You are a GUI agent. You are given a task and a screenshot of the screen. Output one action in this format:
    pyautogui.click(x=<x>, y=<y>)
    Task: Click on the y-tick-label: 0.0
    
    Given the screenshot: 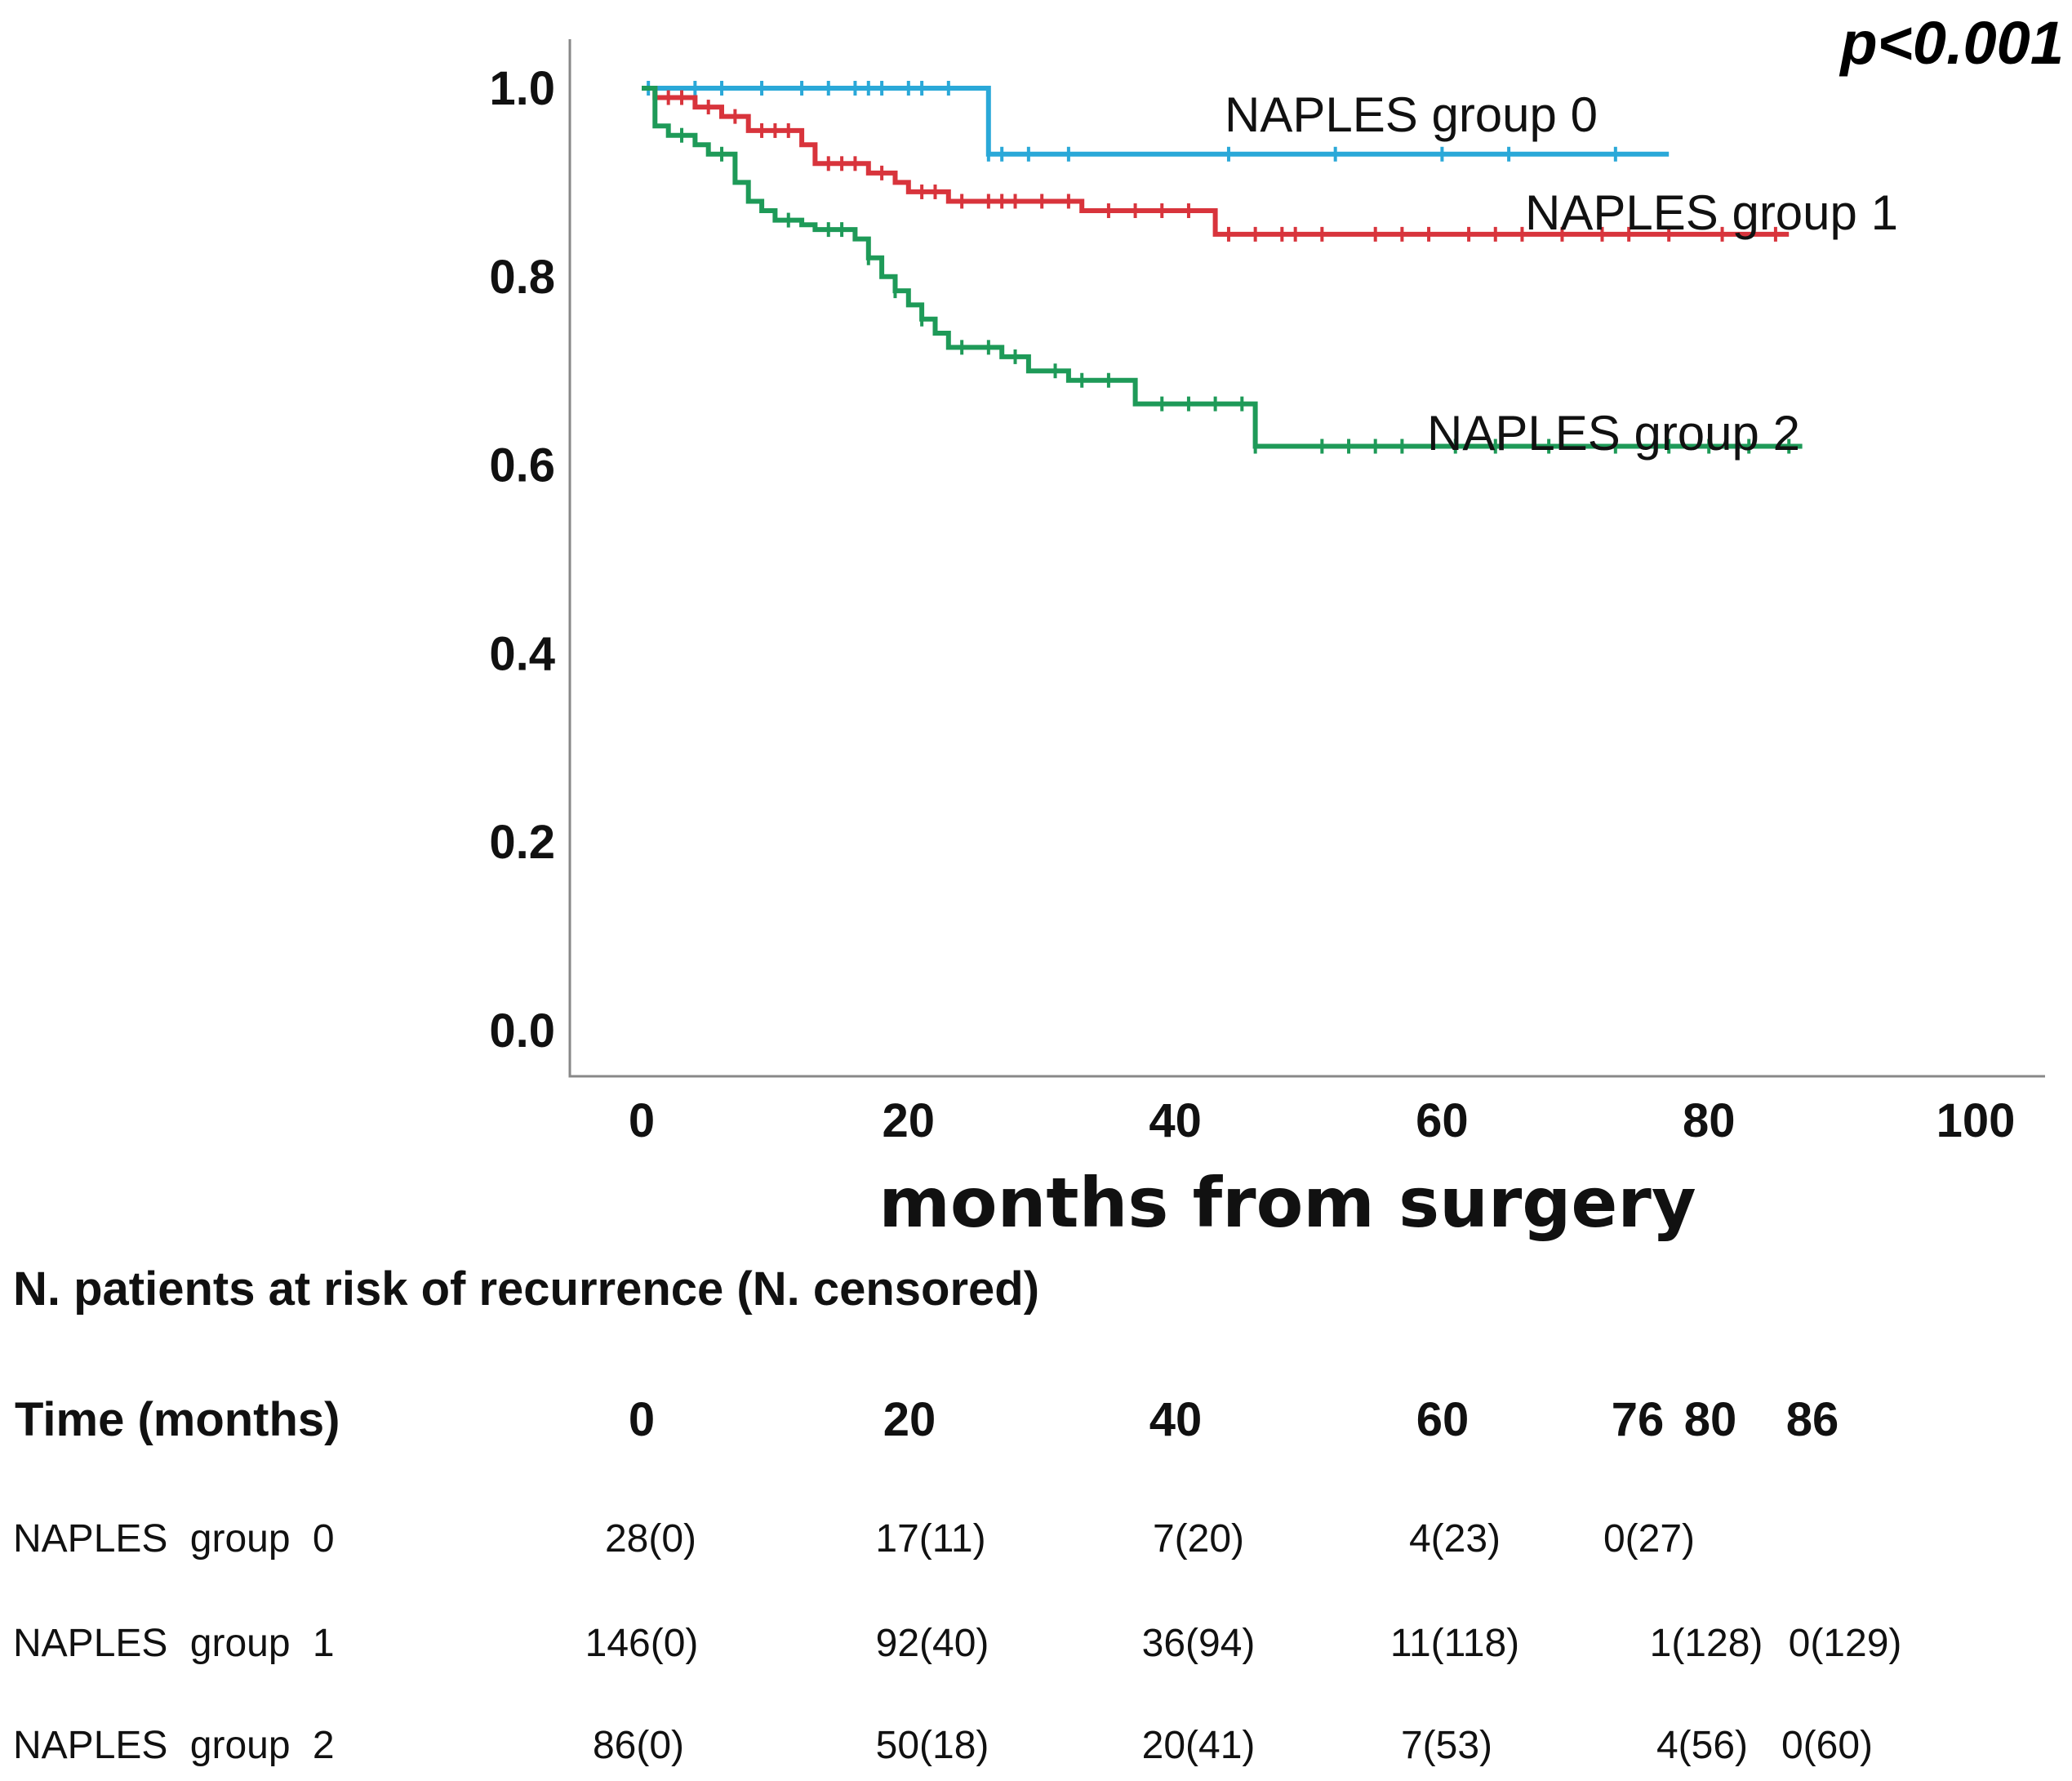 What is the action you would take?
    pyautogui.click(x=522, y=1030)
    